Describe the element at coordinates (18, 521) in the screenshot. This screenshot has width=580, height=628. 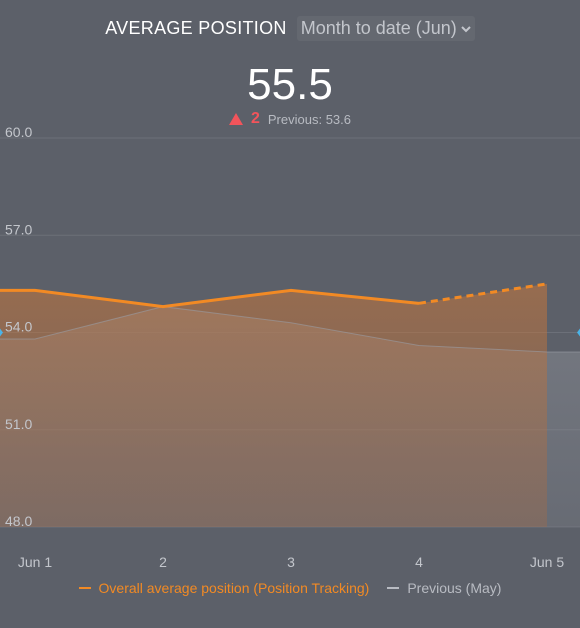
I see `y-tick-label: 48.0` at that location.